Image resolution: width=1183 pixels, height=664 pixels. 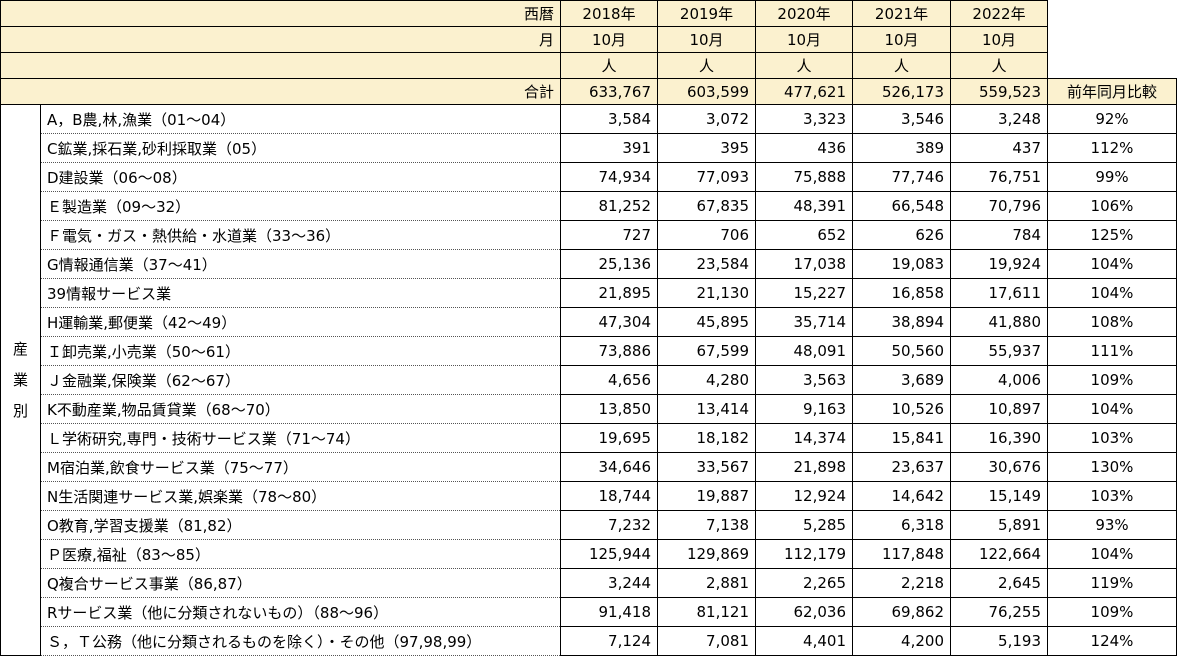 What do you see at coordinates (706, 235) in the screenshot?
I see `value-cell: 706` at bounding box center [706, 235].